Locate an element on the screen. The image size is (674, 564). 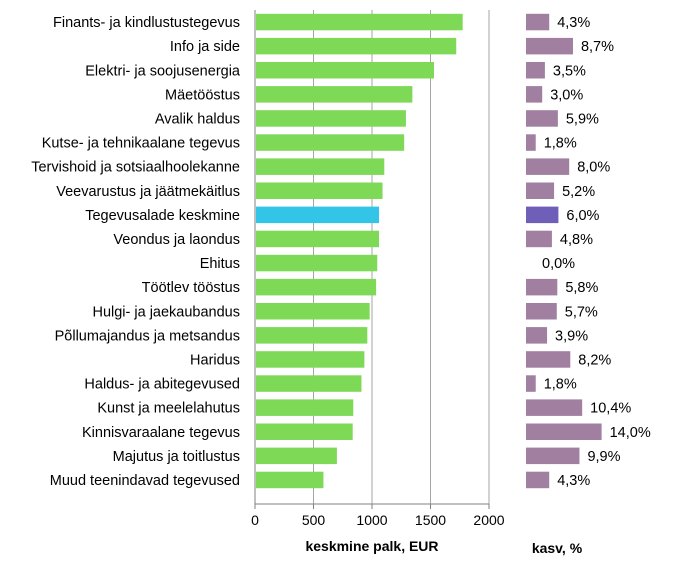
category-label: Haridus is located at coordinates (215, 360).